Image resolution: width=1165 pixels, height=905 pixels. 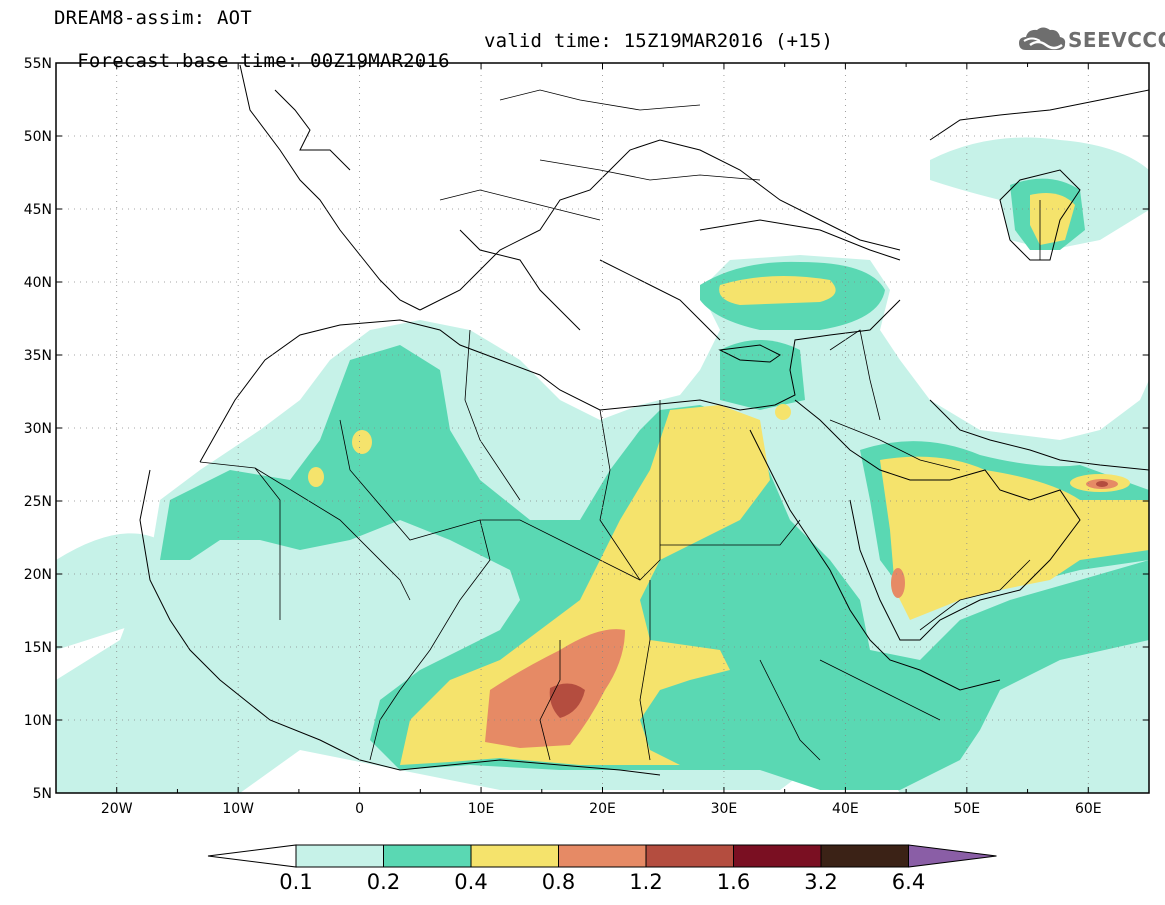 I want to click on colorbar-label: 0.1, so click(x=295, y=882).